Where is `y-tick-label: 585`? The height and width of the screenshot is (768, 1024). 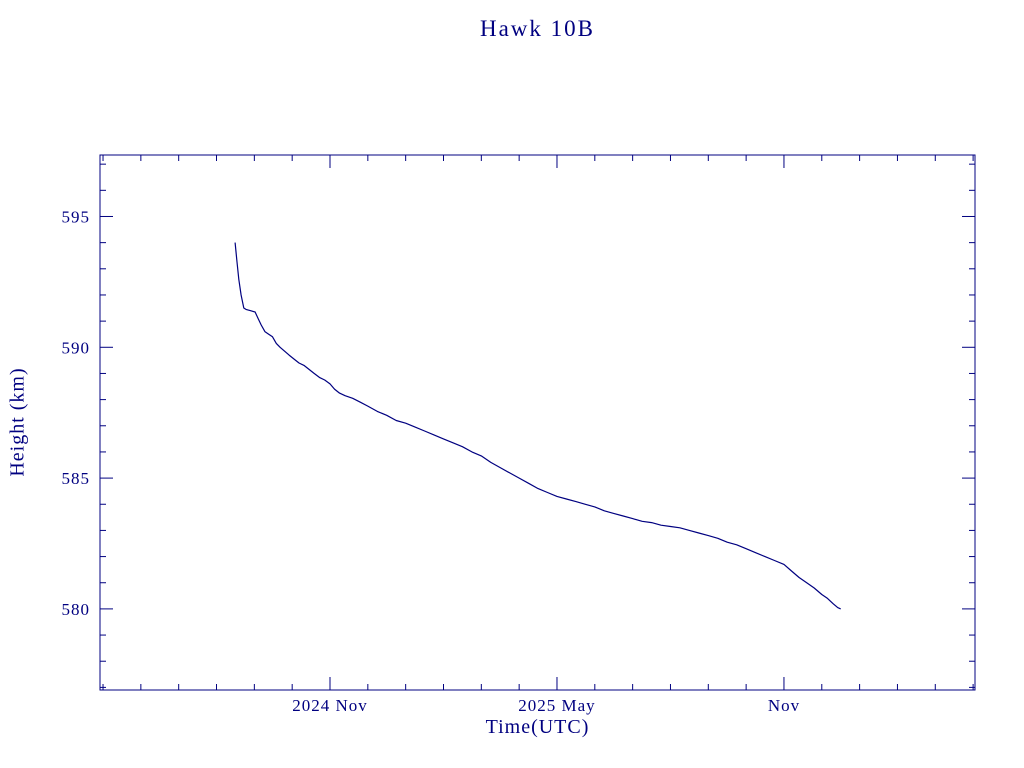 y-tick-label: 585 is located at coordinates (76, 478).